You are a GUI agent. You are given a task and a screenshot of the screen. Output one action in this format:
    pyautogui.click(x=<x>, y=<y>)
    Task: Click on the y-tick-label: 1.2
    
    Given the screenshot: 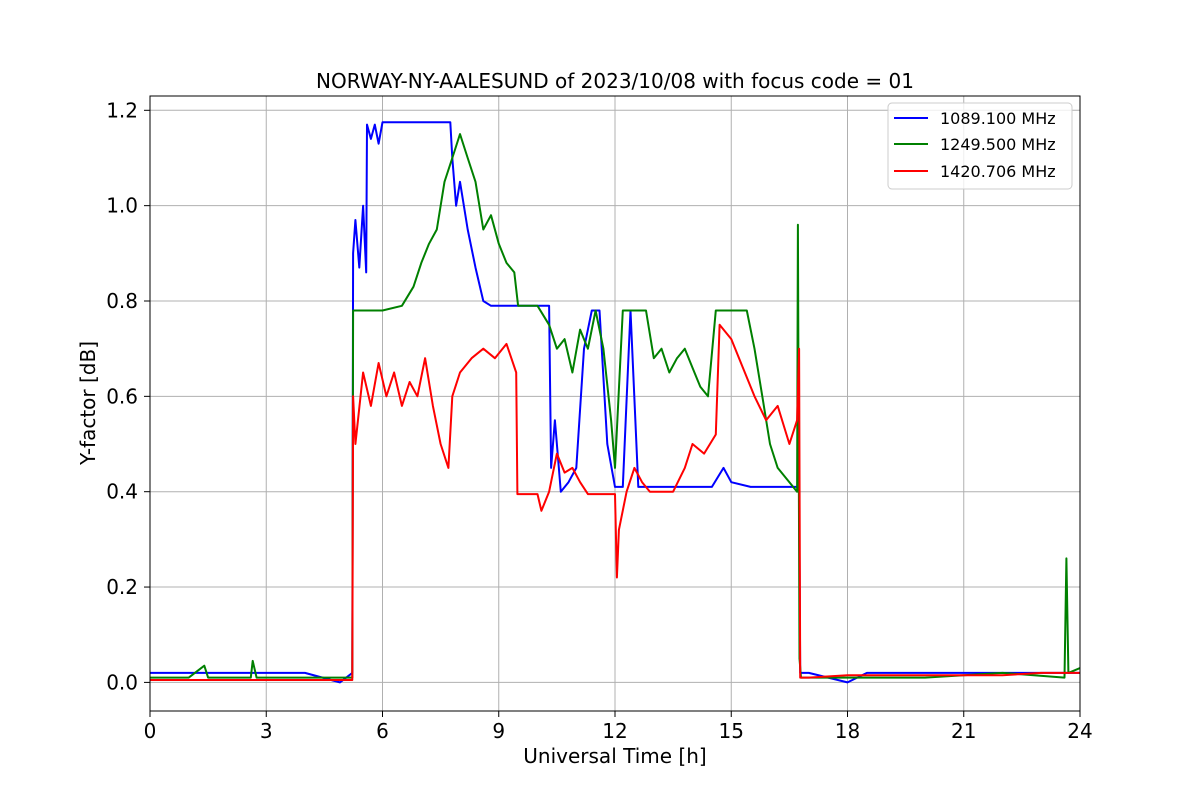 What is the action you would take?
    pyautogui.click(x=122, y=110)
    